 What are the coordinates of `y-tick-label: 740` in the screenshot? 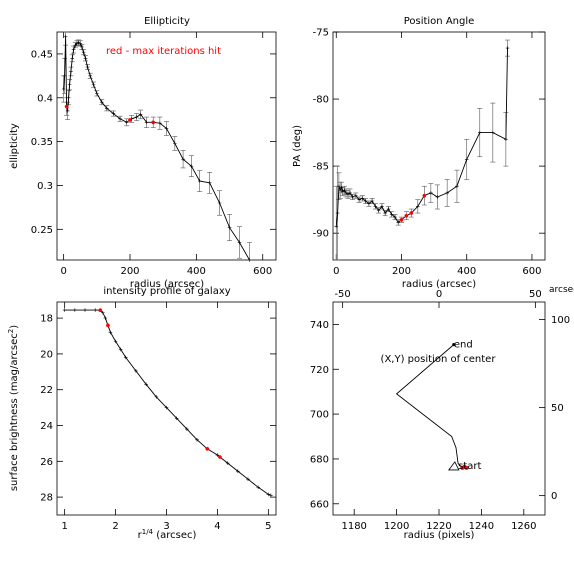 It's located at (319, 325).